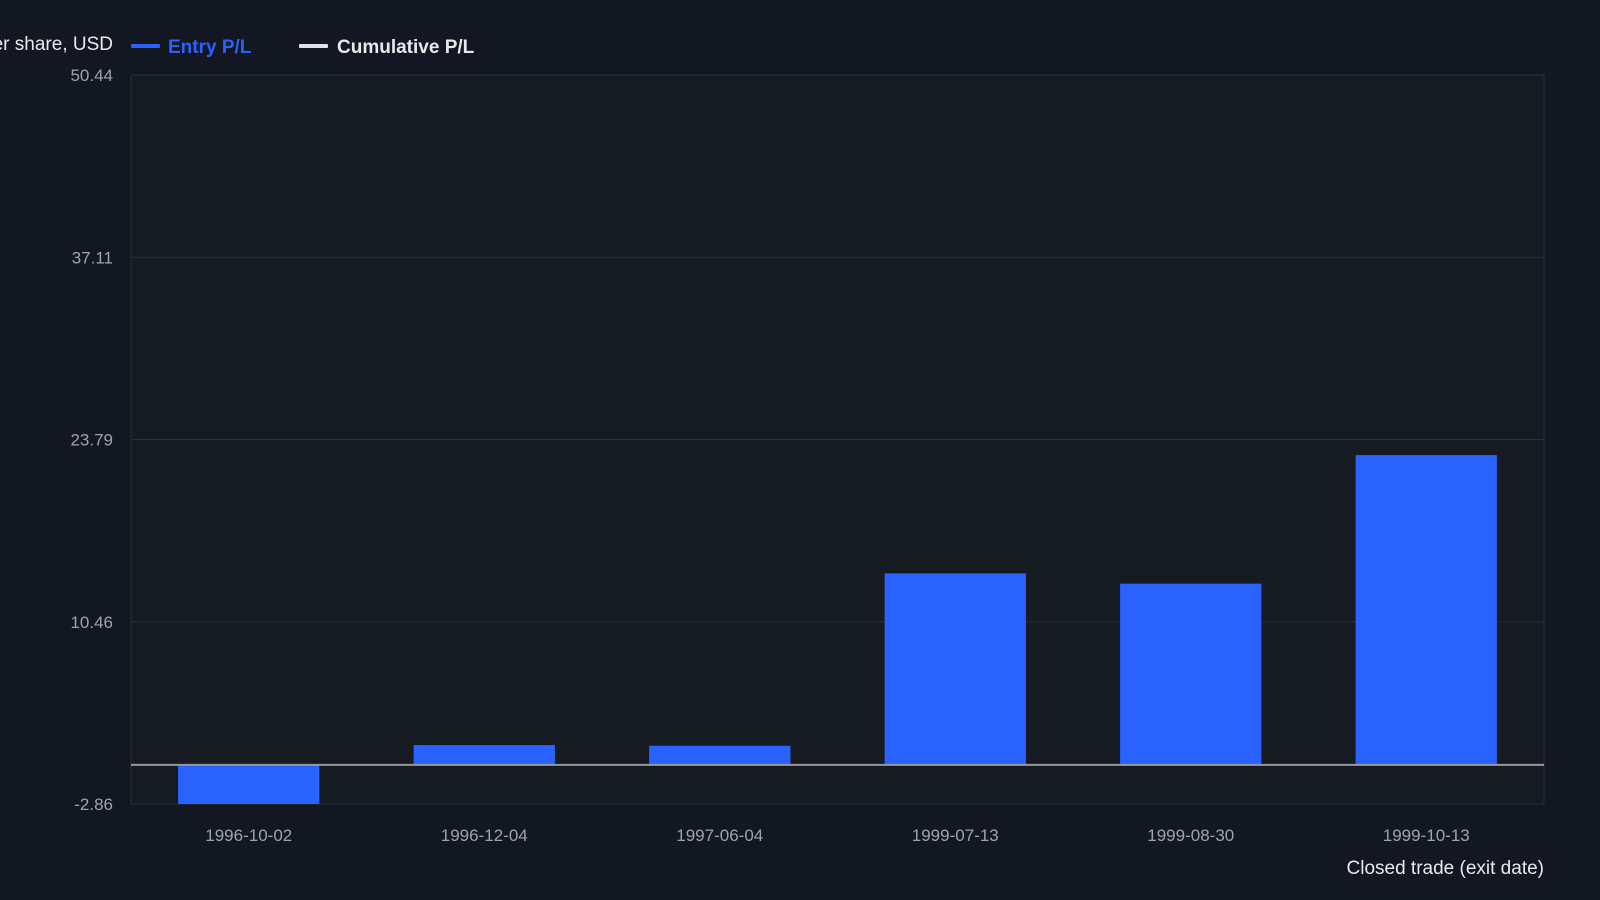 Image resolution: width=1600 pixels, height=900 pixels. I want to click on x-tick-label: 1997-06-04, so click(719, 835).